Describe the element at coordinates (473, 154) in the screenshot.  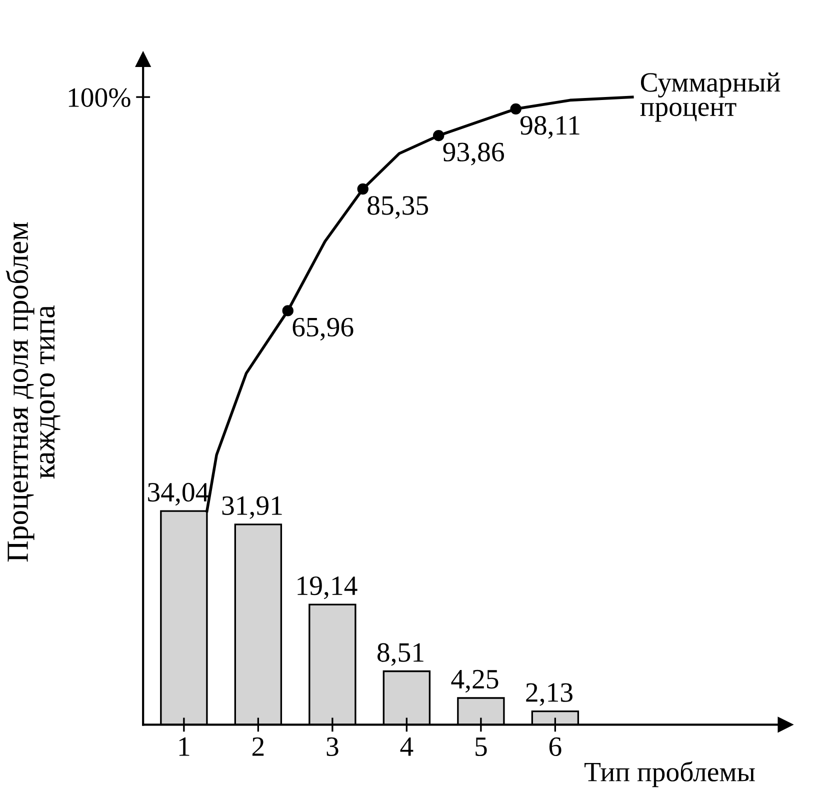
I see `data-label: 93,86` at that location.